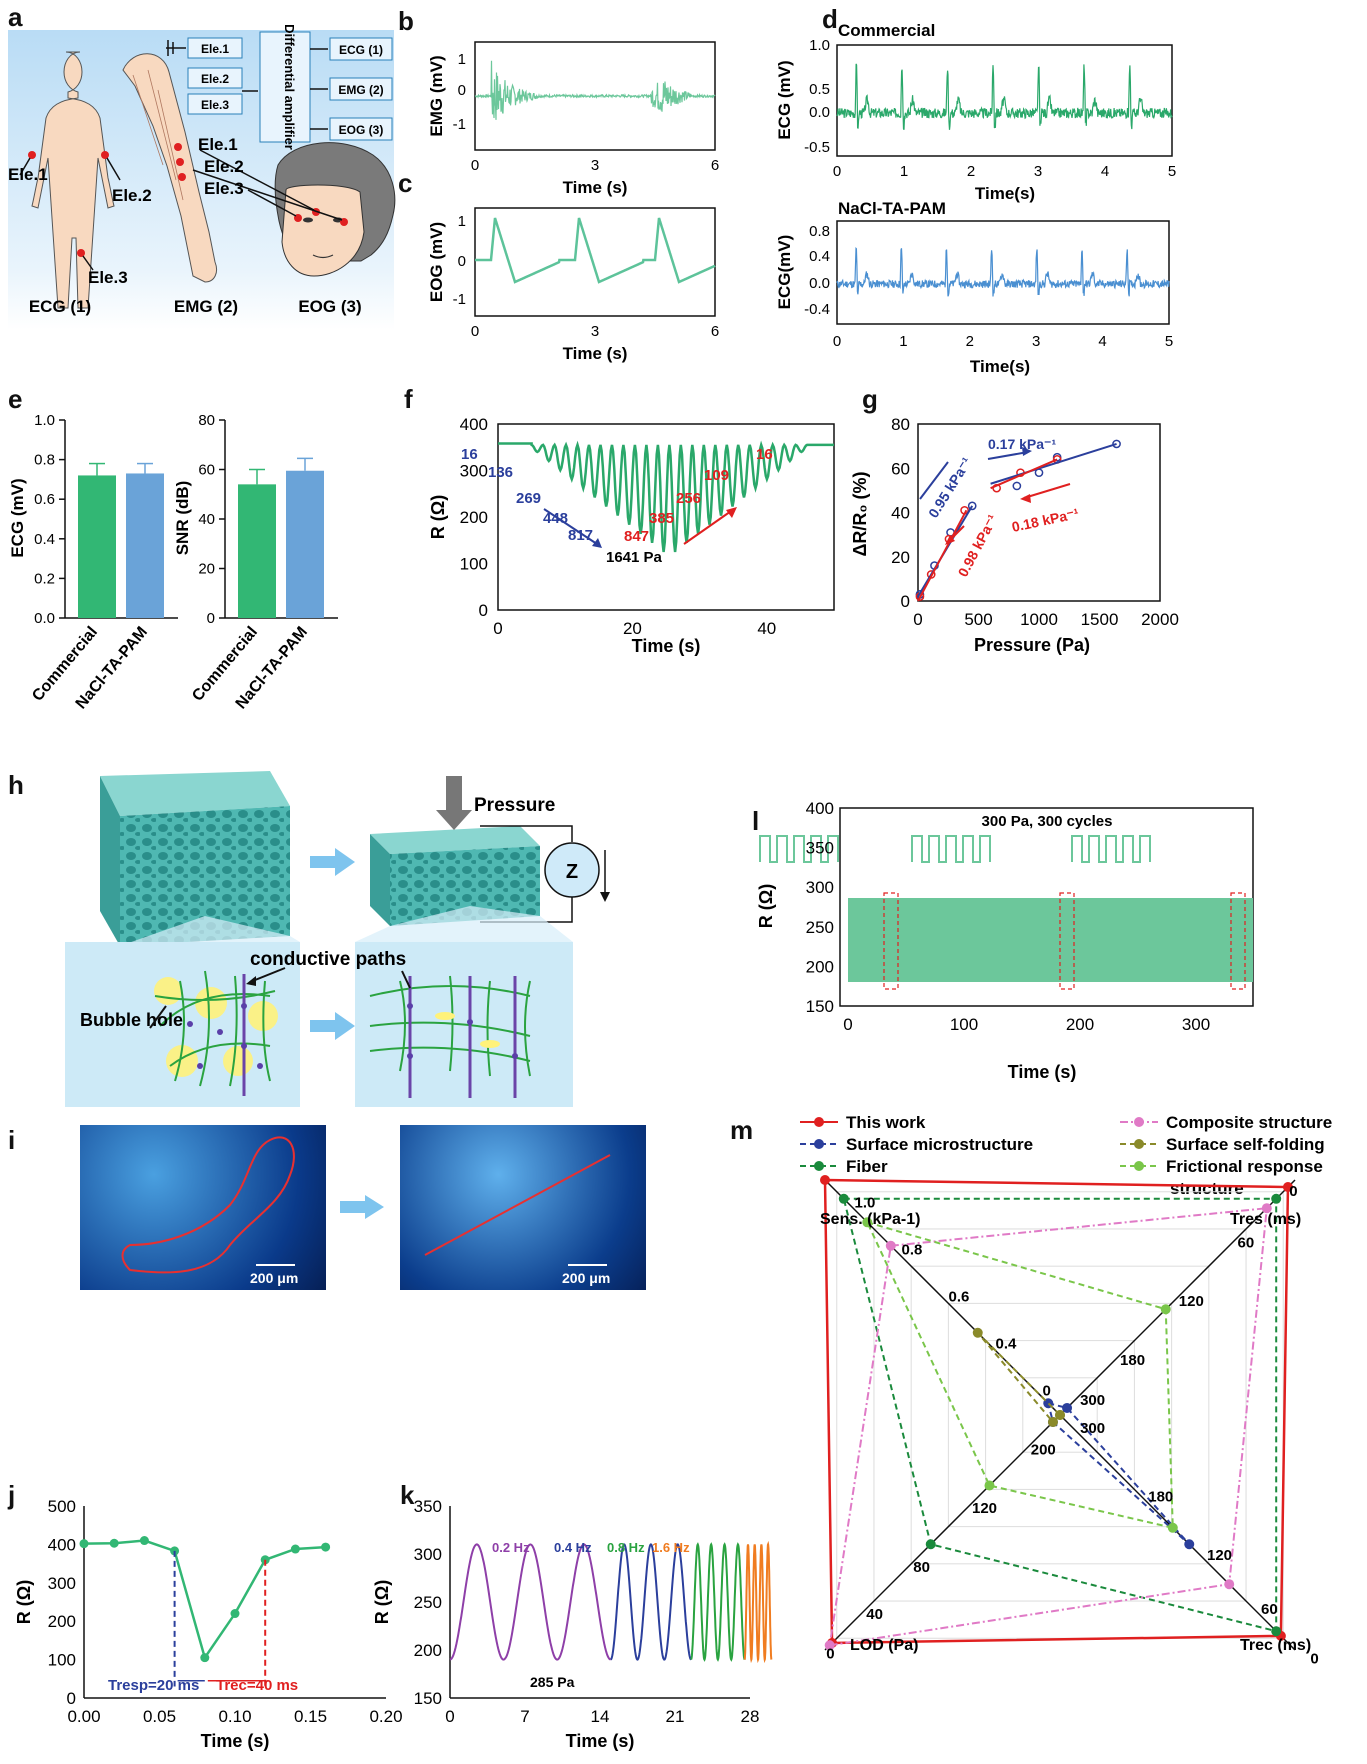  What do you see at coordinates (408, 399) in the screenshot?
I see `panel-letter-f: f` at bounding box center [408, 399].